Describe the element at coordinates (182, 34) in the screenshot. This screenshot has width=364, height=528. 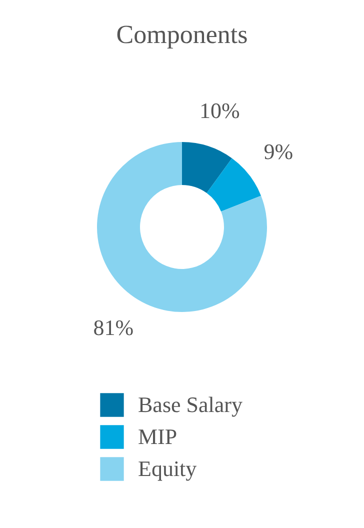
I see `chart-title: Components` at that location.